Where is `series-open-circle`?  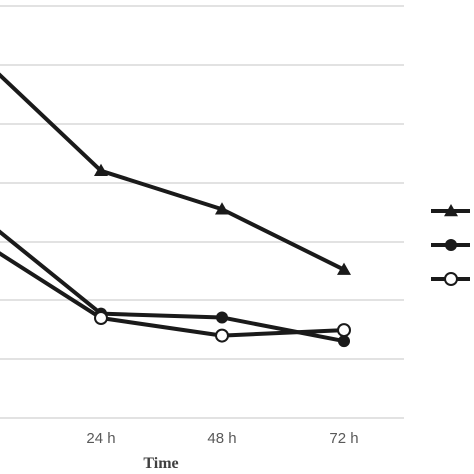
series-open-circle is located at coordinates (175, 297).